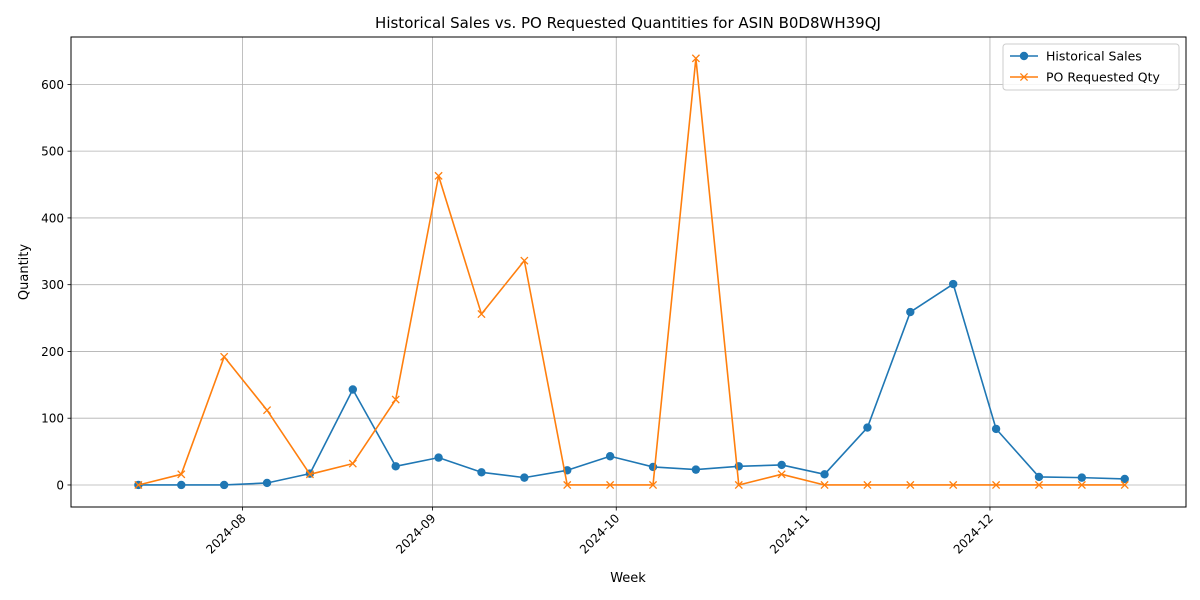 The image size is (1200, 600). Describe the element at coordinates (52, 218) in the screenshot. I see `y-tick-label: 400` at that location.